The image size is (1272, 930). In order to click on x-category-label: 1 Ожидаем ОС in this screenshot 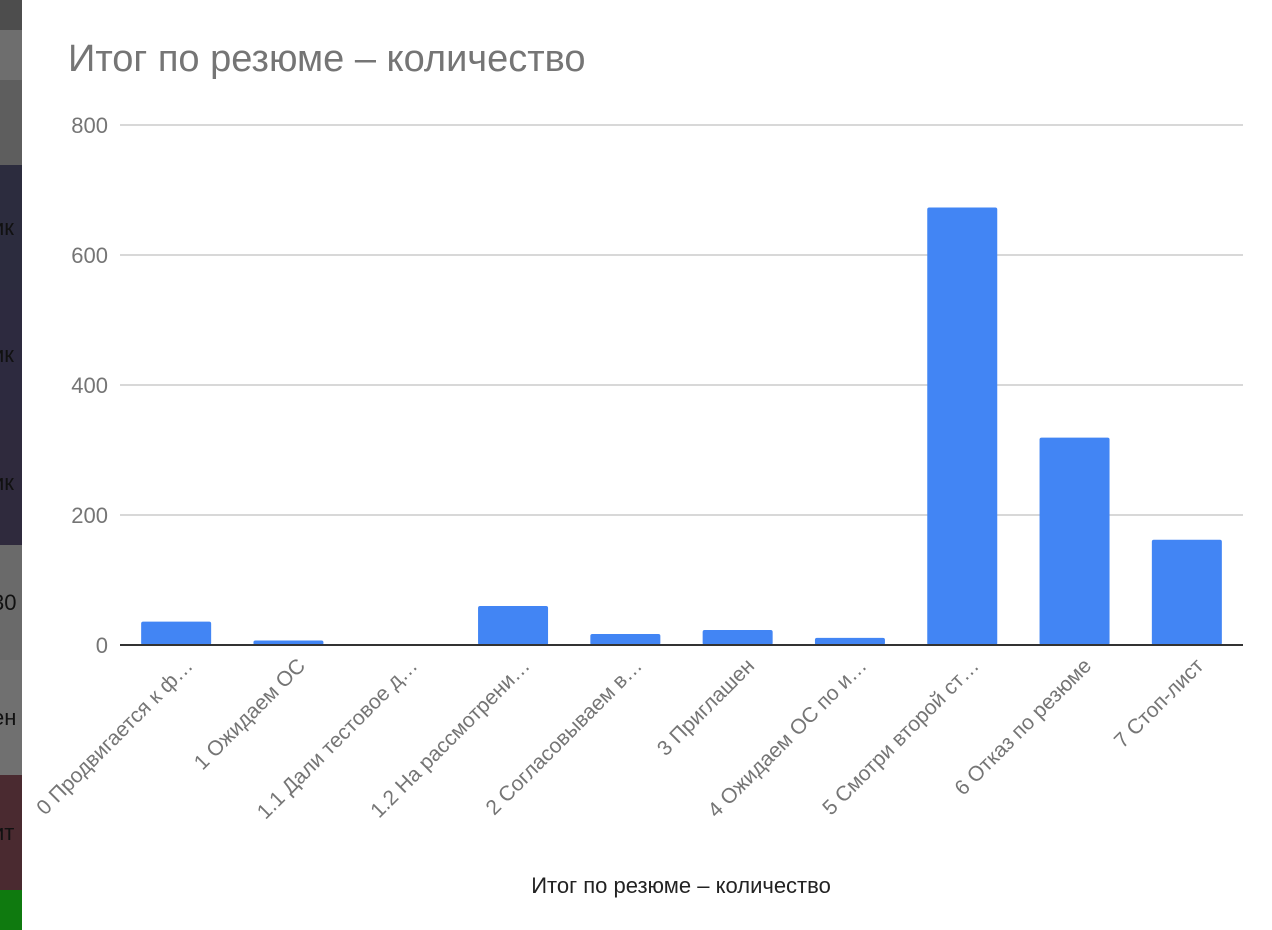, I will do `click(250, 714)`.